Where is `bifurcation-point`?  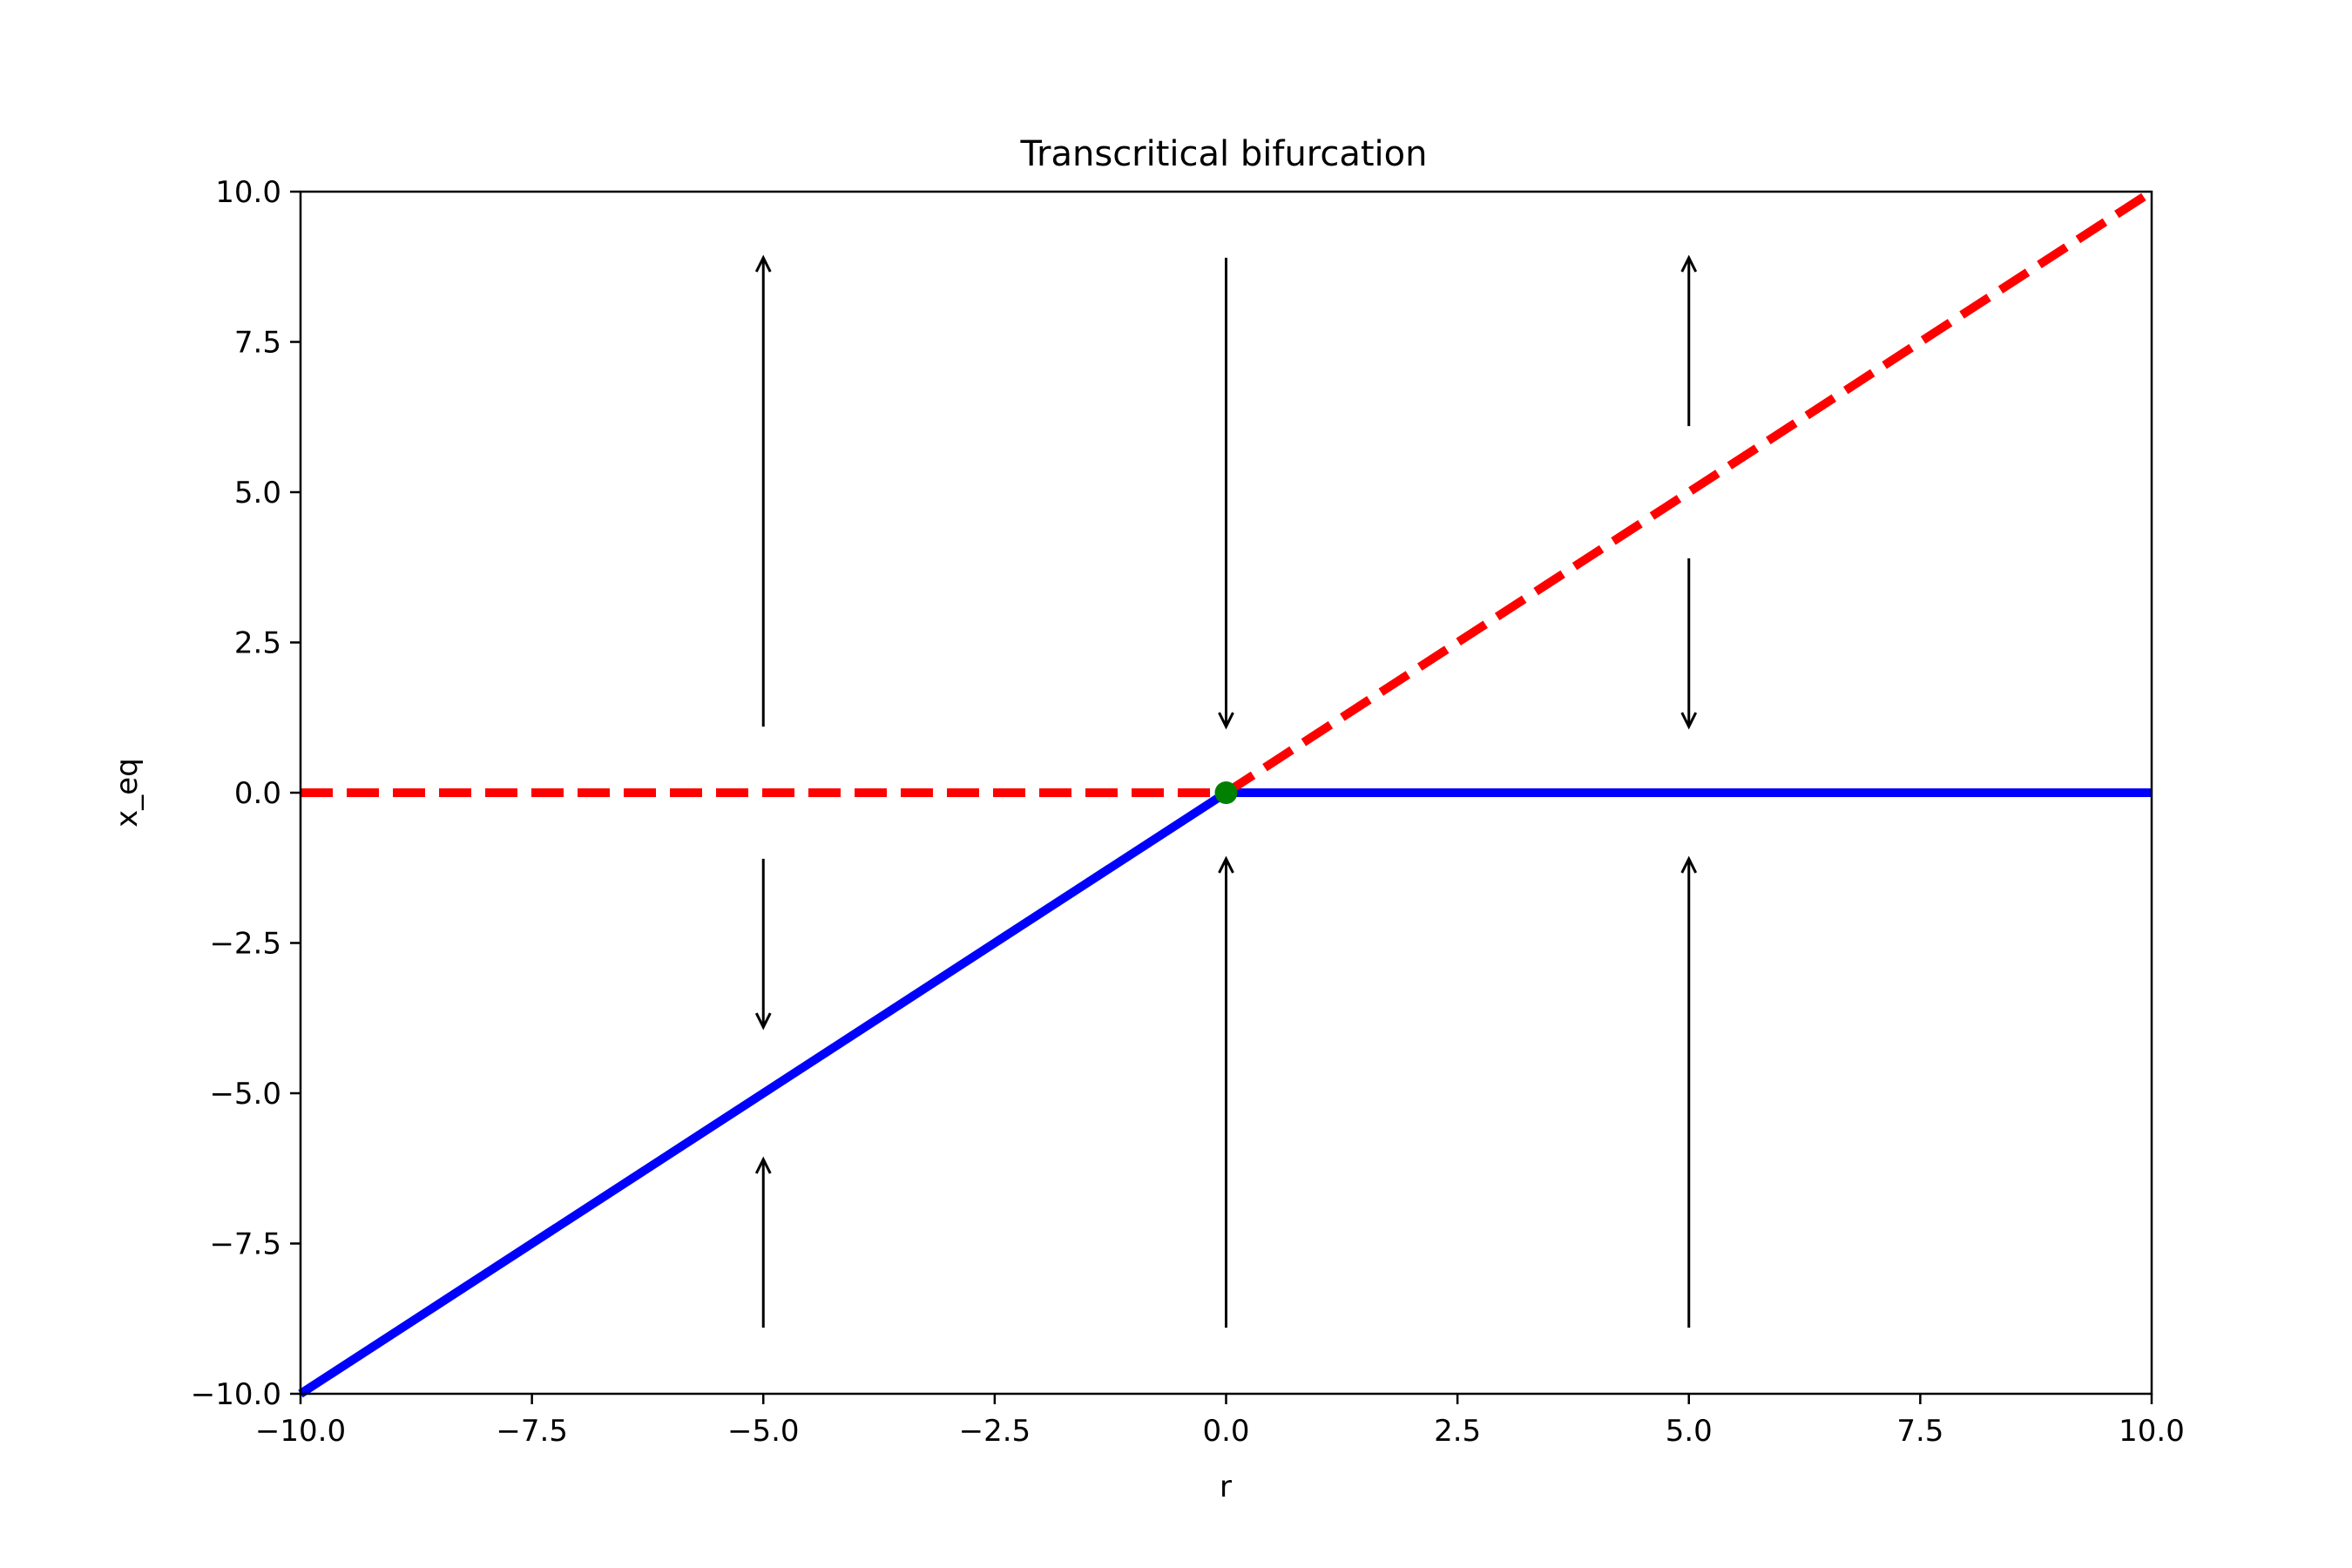
bifurcation-point is located at coordinates (1226, 792).